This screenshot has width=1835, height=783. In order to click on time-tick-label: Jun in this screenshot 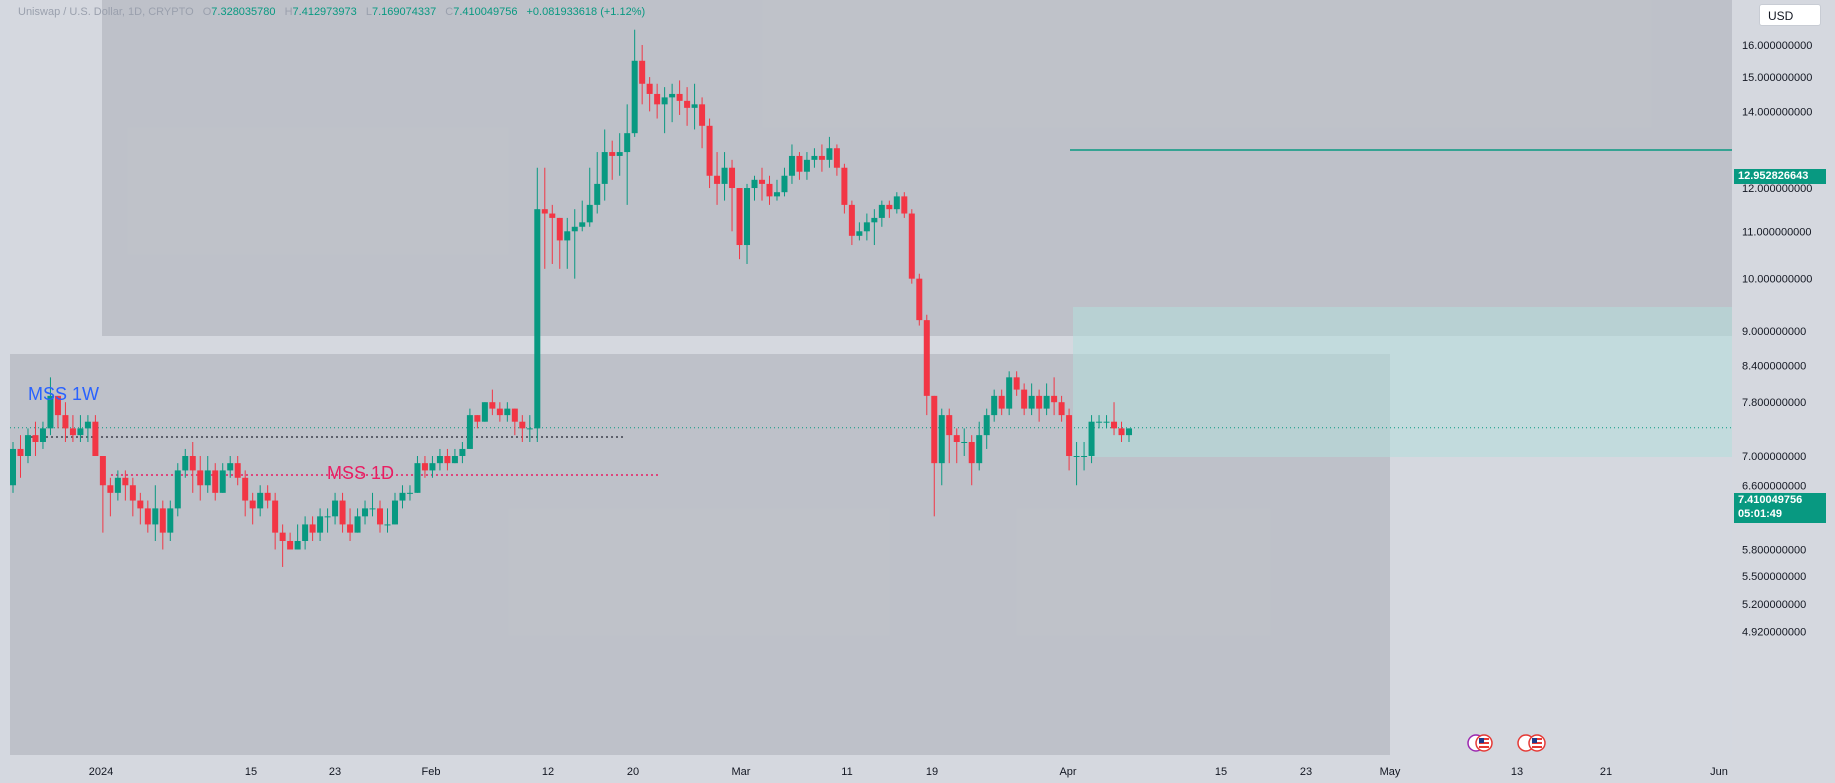, I will do `click(1719, 772)`.